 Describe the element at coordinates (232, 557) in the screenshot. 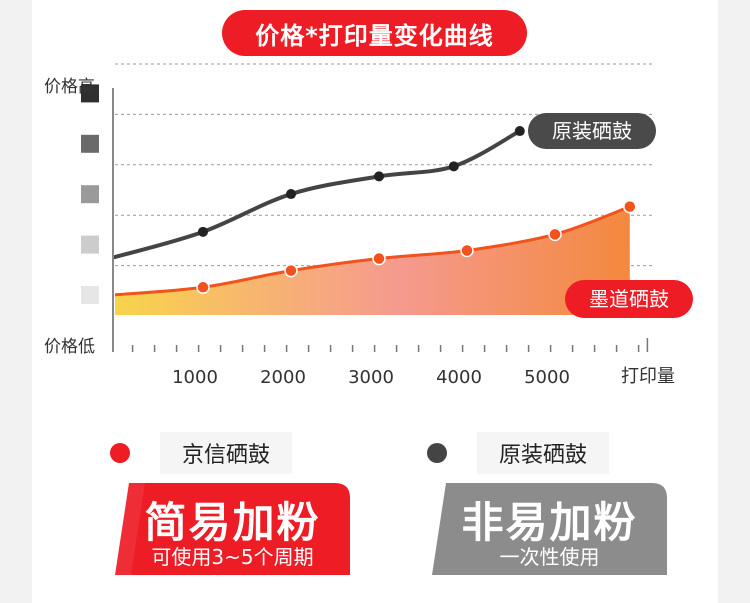

I see `badge-easy-refill-subtitle: 可使用3~5个周期` at that location.